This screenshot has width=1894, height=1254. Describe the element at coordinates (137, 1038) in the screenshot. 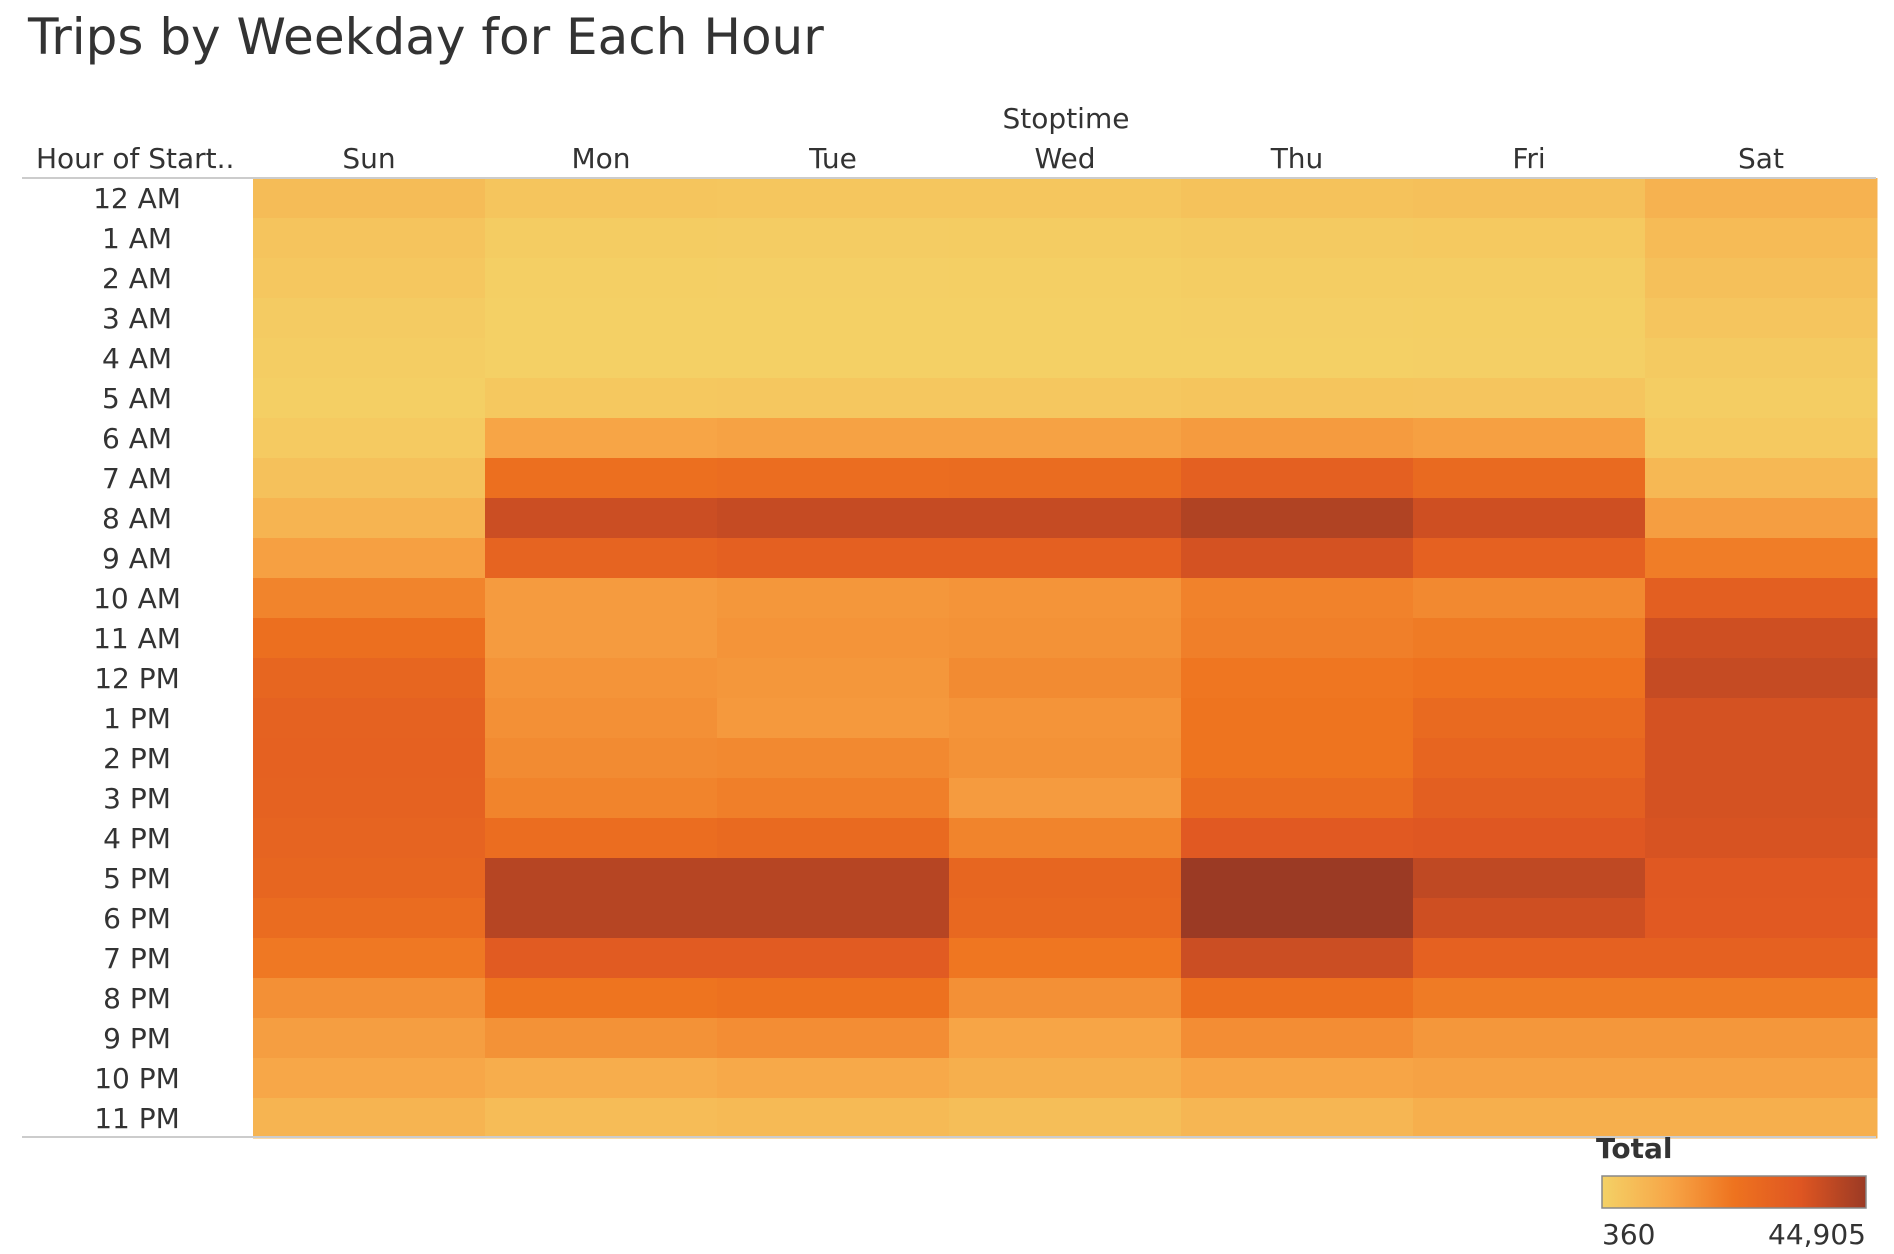

I see `row-label: 9 PM` at that location.